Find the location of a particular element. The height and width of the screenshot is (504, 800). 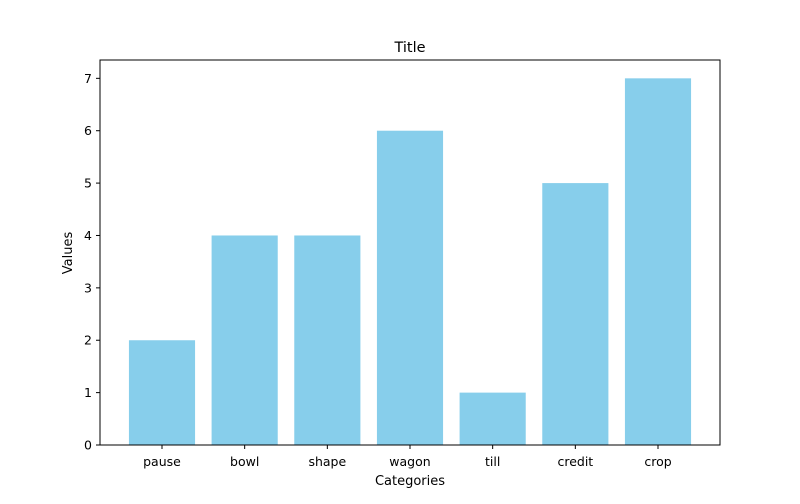

y-tick-label-7: 7 is located at coordinates (88, 78).